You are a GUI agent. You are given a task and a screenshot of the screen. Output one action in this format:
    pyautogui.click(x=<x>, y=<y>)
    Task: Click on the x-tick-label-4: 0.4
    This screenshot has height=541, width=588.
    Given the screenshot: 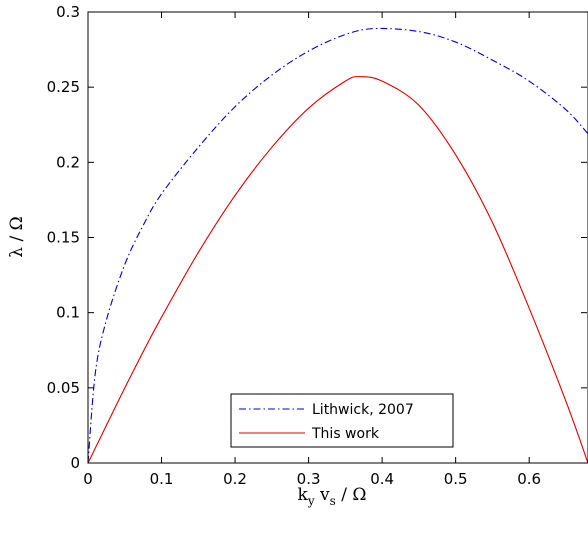 What is the action you would take?
    pyautogui.click(x=382, y=479)
    